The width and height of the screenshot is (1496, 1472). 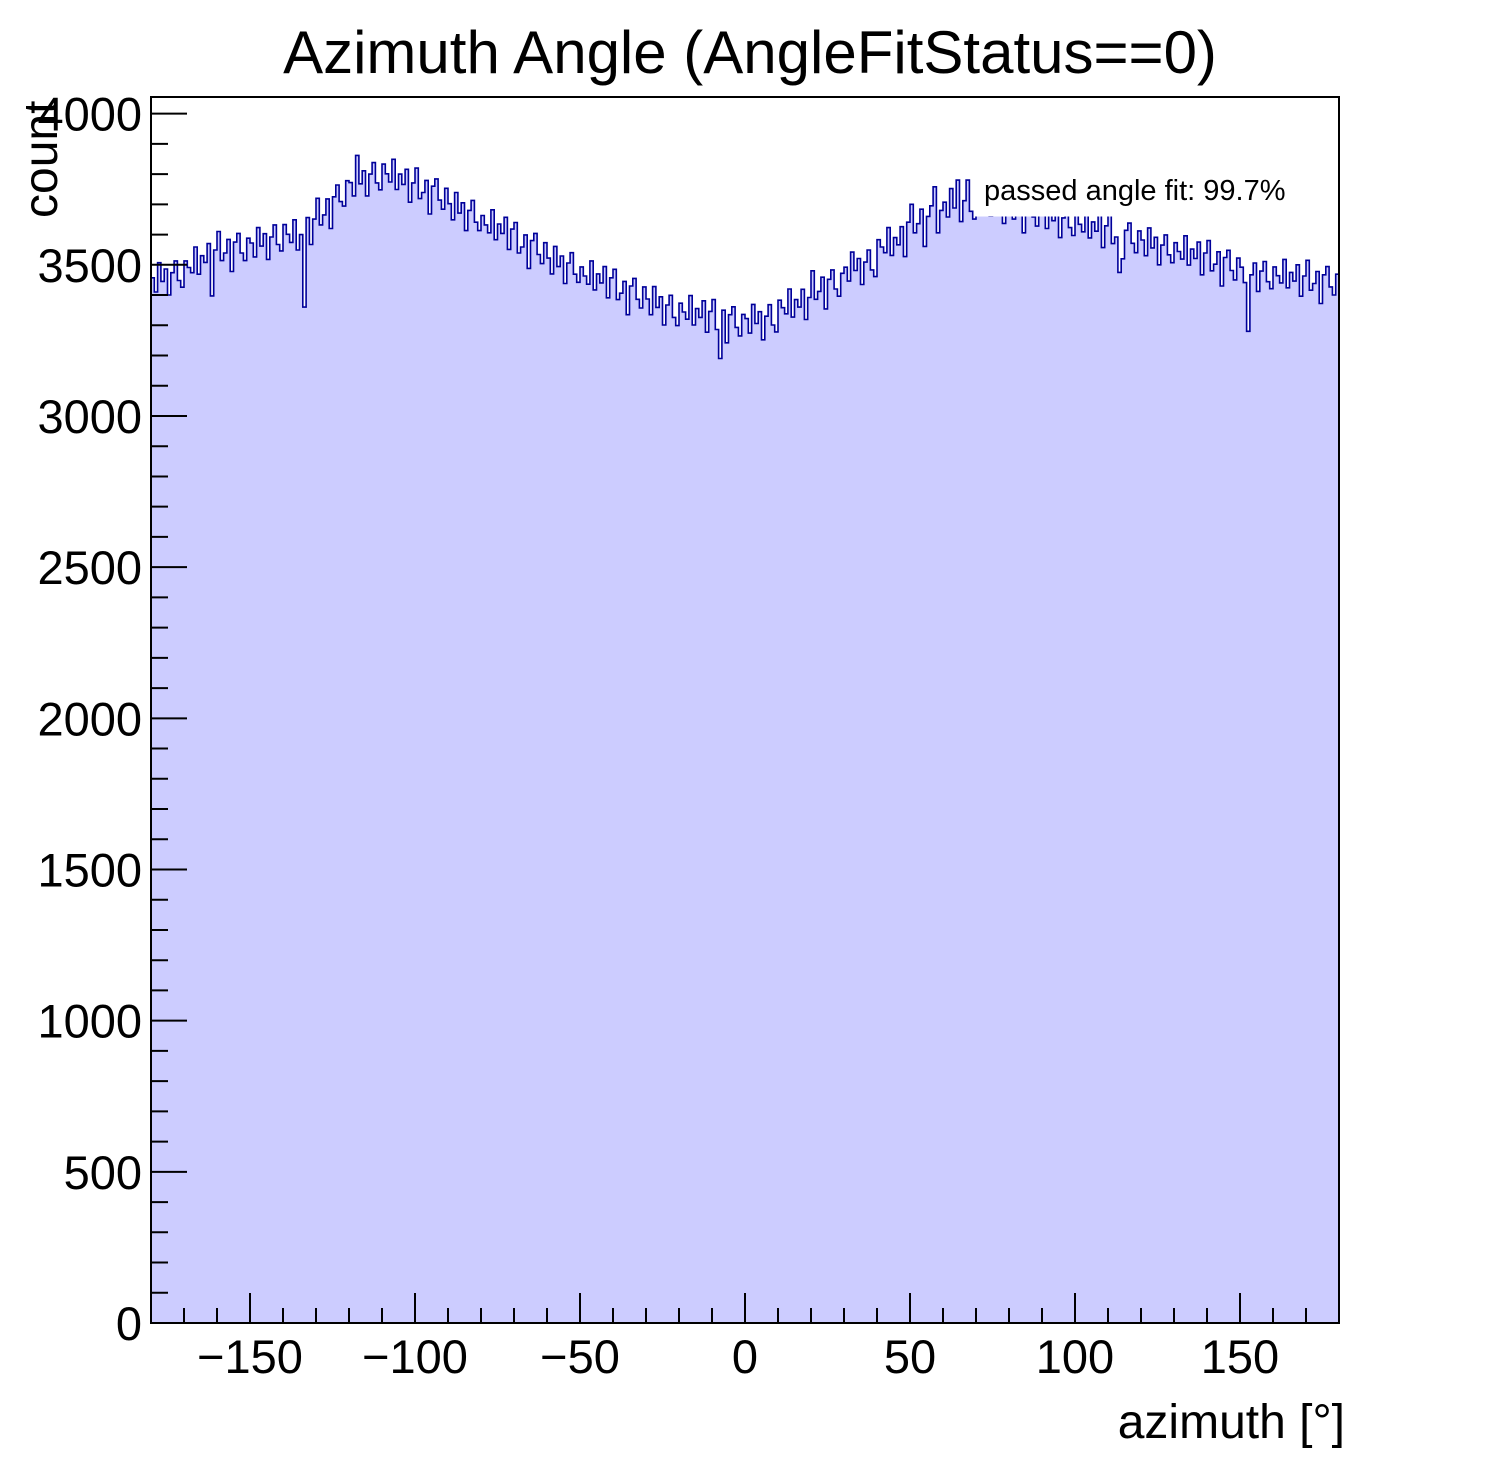 I want to click on x-tick-label: −50, so click(x=580, y=1356).